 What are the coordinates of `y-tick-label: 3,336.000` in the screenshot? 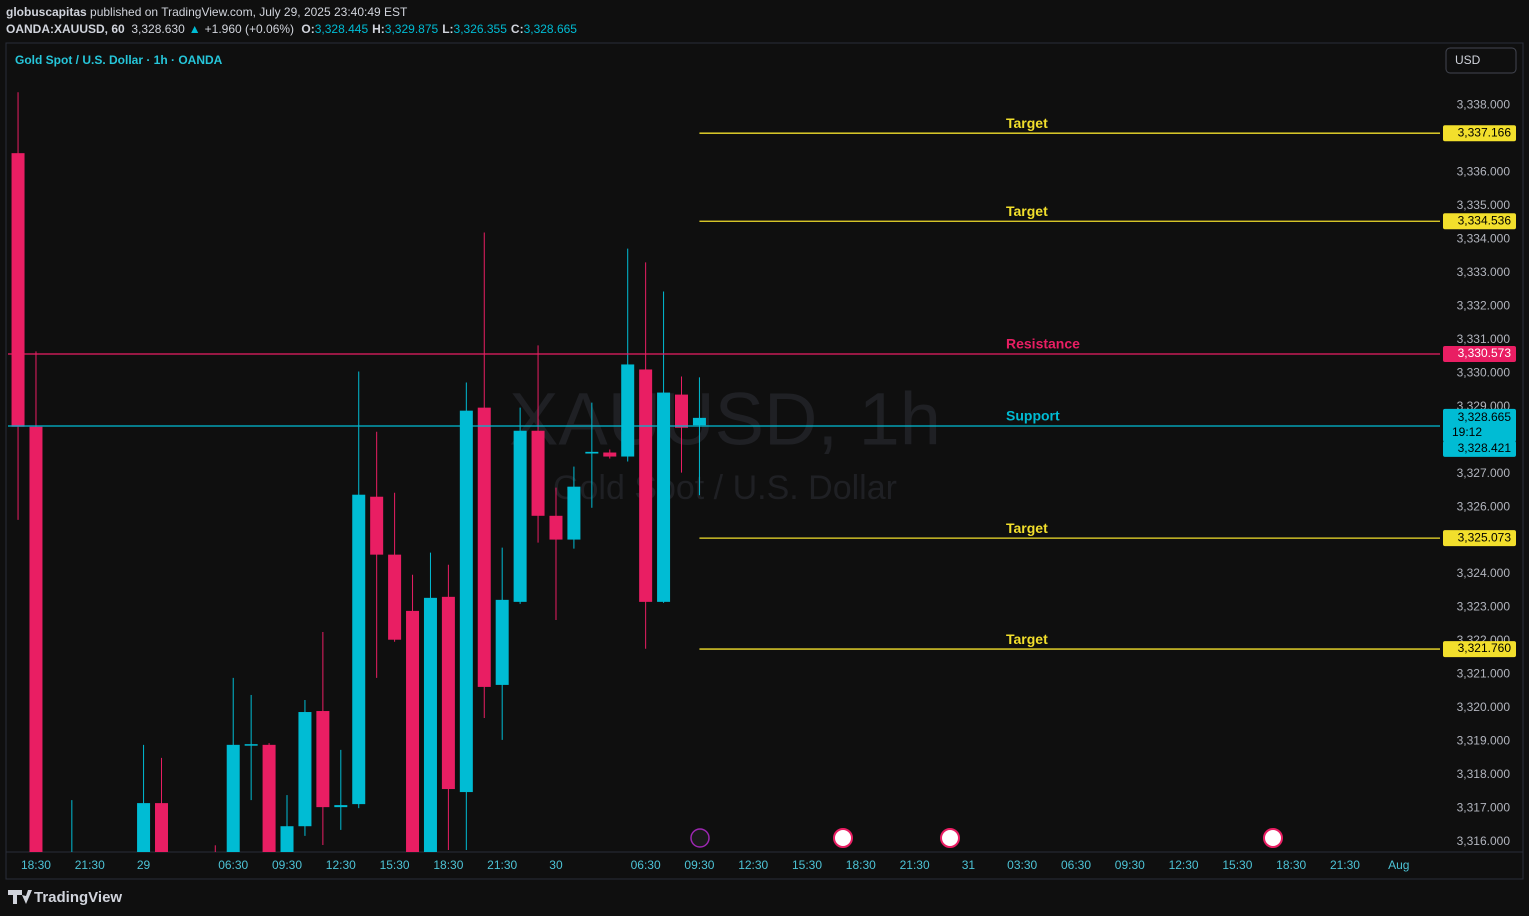 It's located at (1484, 171).